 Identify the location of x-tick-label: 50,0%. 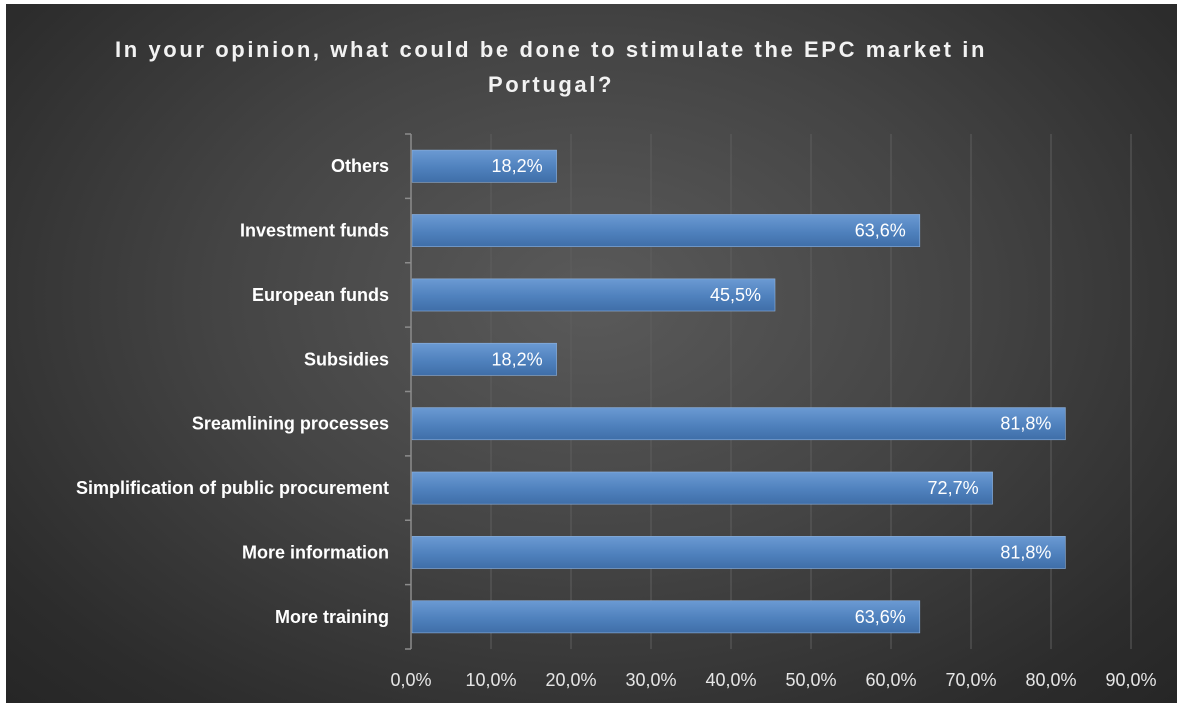
(810, 680).